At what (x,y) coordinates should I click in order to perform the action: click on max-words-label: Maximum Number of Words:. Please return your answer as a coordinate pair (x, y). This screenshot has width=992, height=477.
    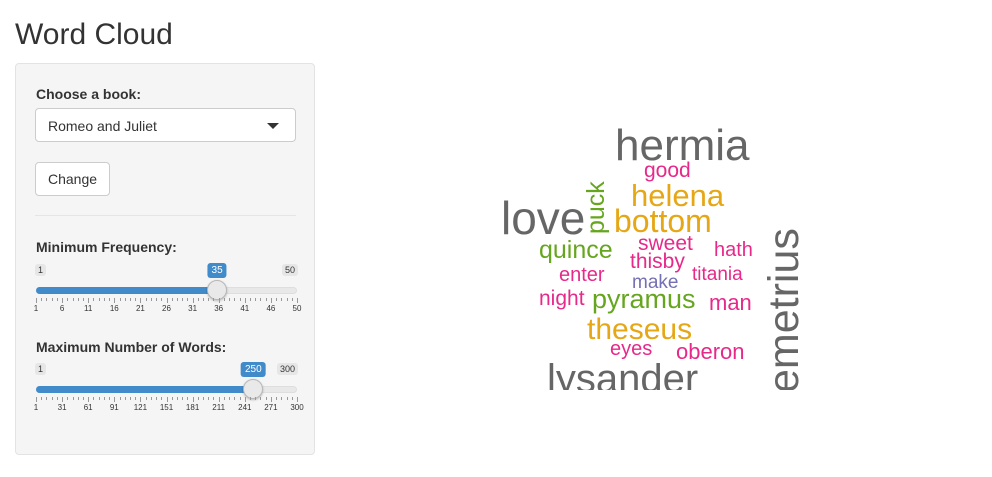
    Looking at the image, I should click on (131, 347).